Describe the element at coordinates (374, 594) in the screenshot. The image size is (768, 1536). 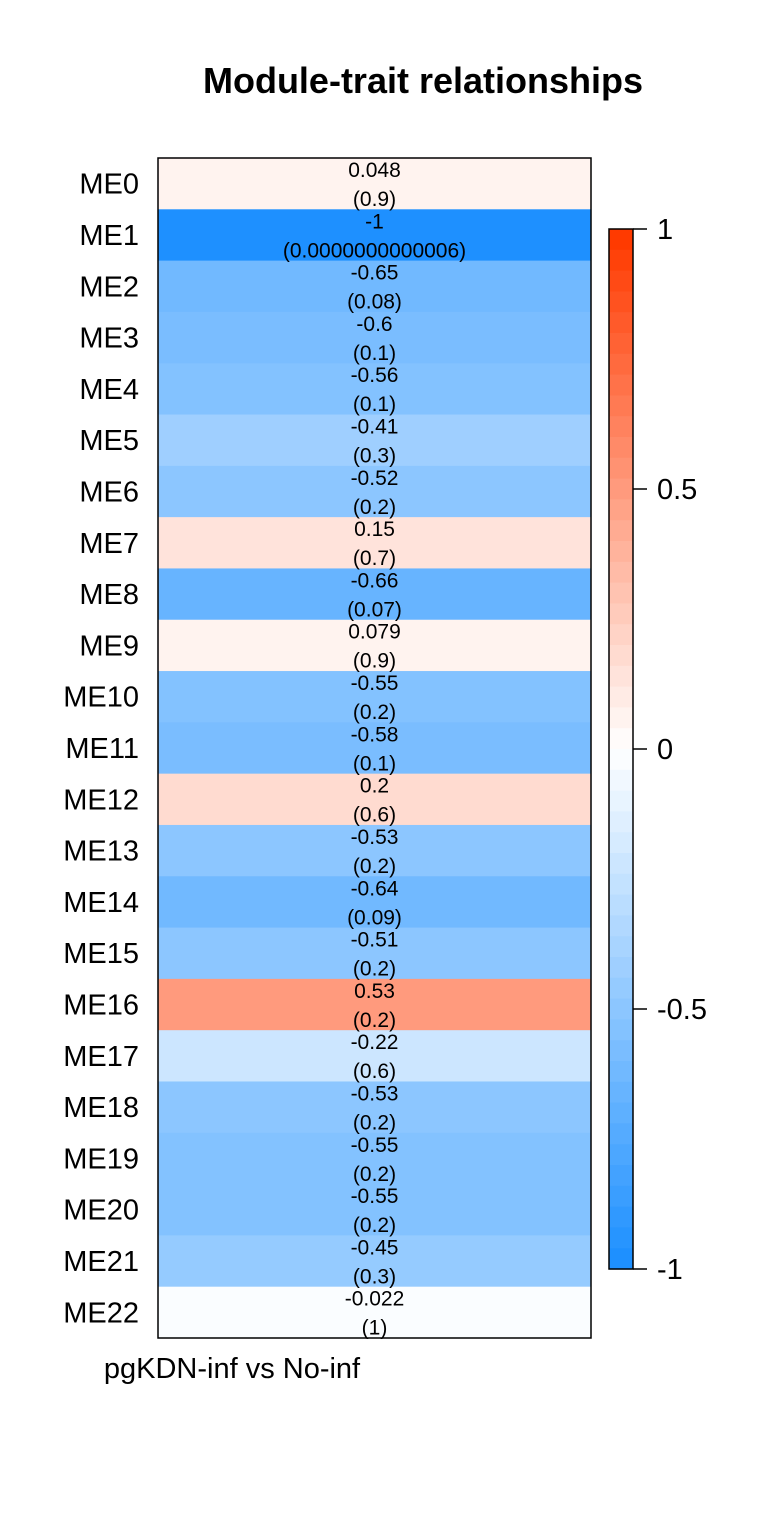
I see `heatmap-cell-me8` at that location.